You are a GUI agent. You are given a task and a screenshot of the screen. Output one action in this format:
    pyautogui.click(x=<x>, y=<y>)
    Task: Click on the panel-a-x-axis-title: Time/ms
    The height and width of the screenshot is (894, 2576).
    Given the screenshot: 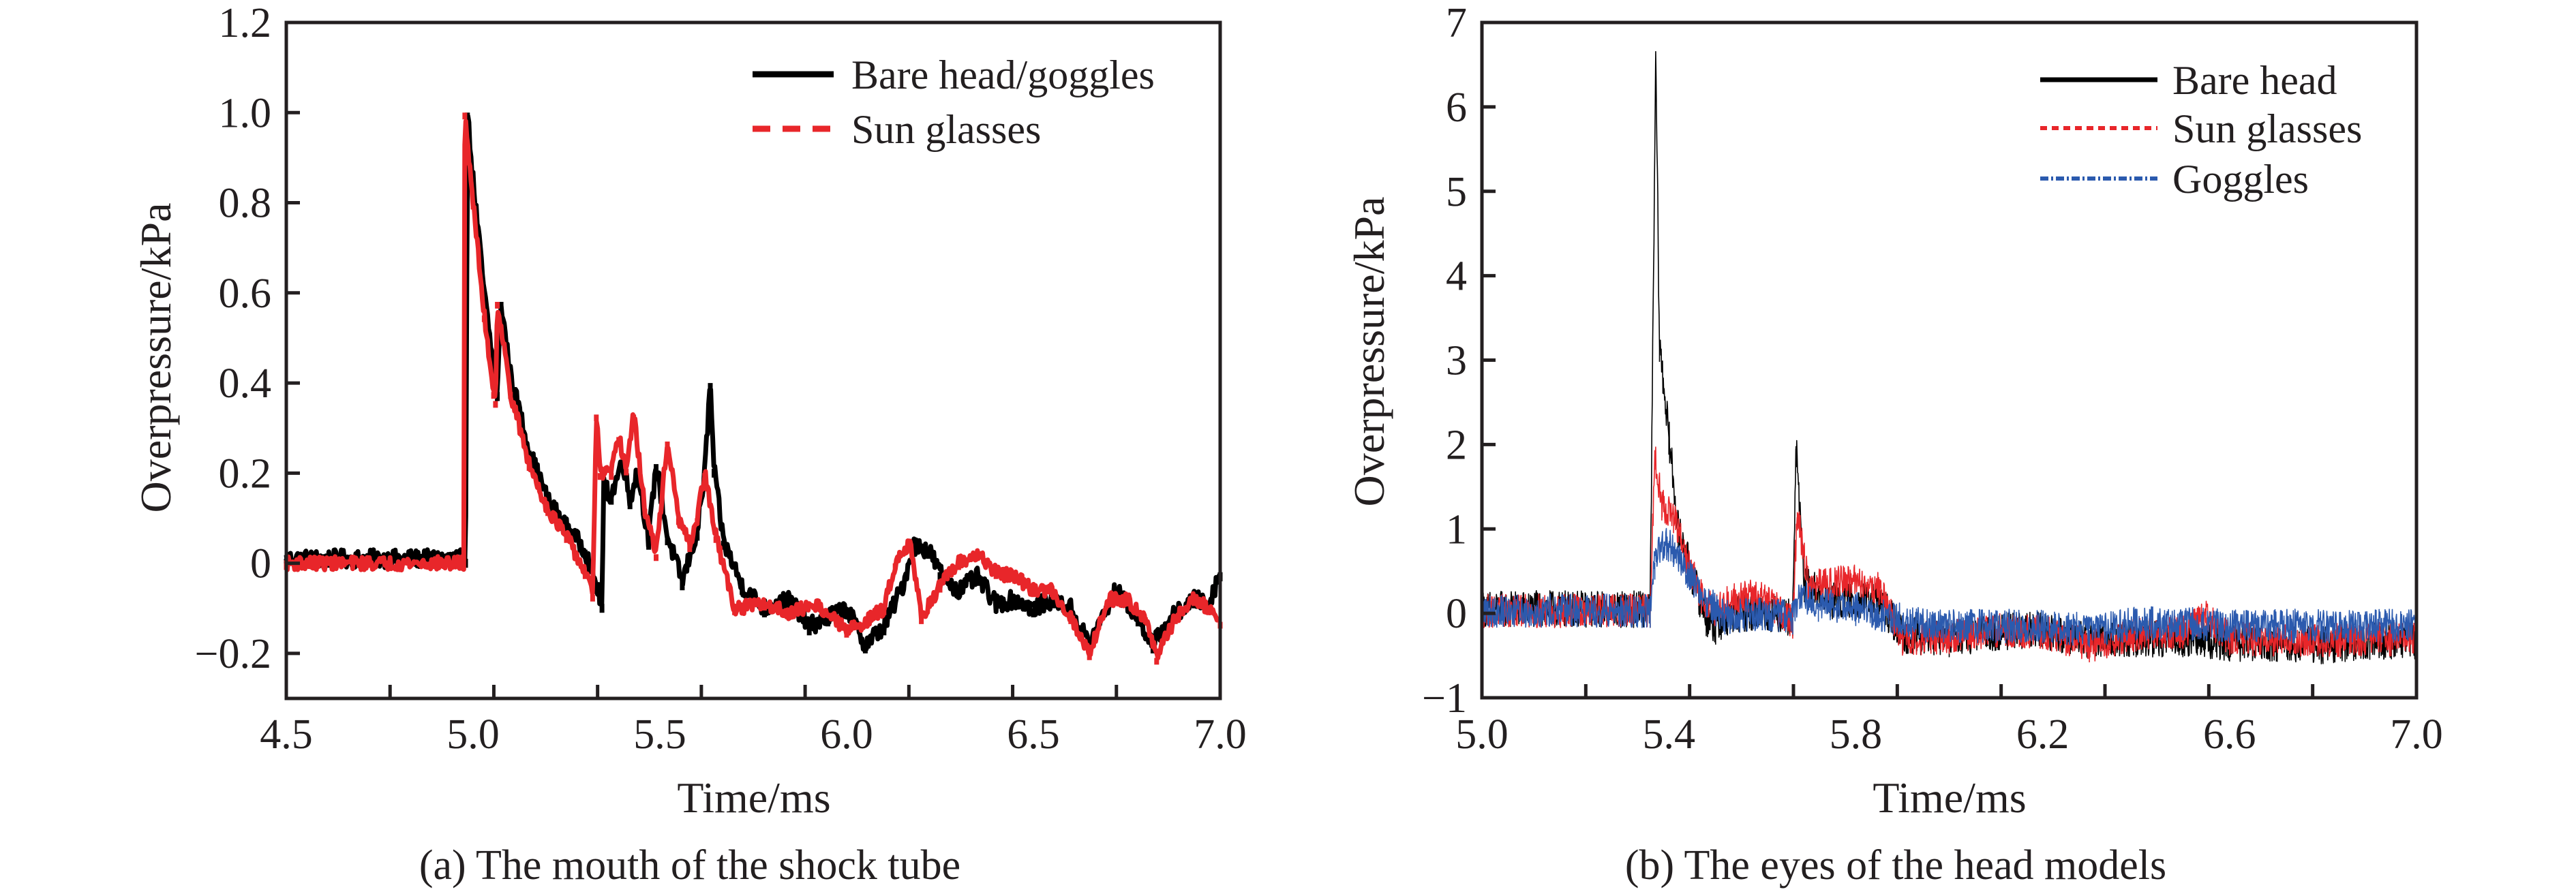 What is the action you would take?
    pyautogui.click(x=753, y=797)
    